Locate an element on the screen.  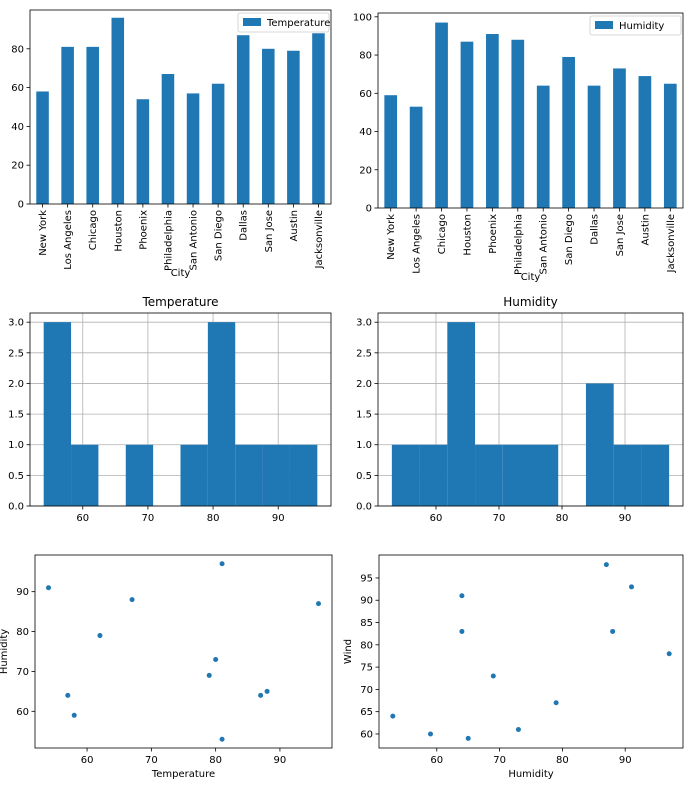
y-axis-label: Wind is located at coordinates (348, 651).